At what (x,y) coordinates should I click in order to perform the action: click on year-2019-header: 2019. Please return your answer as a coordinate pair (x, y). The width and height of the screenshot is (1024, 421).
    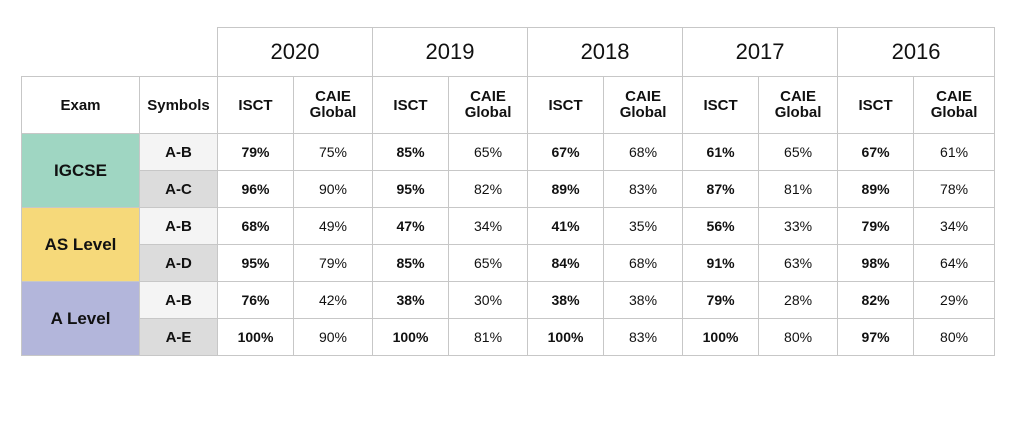
    Looking at the image, I should click on (450, 52).